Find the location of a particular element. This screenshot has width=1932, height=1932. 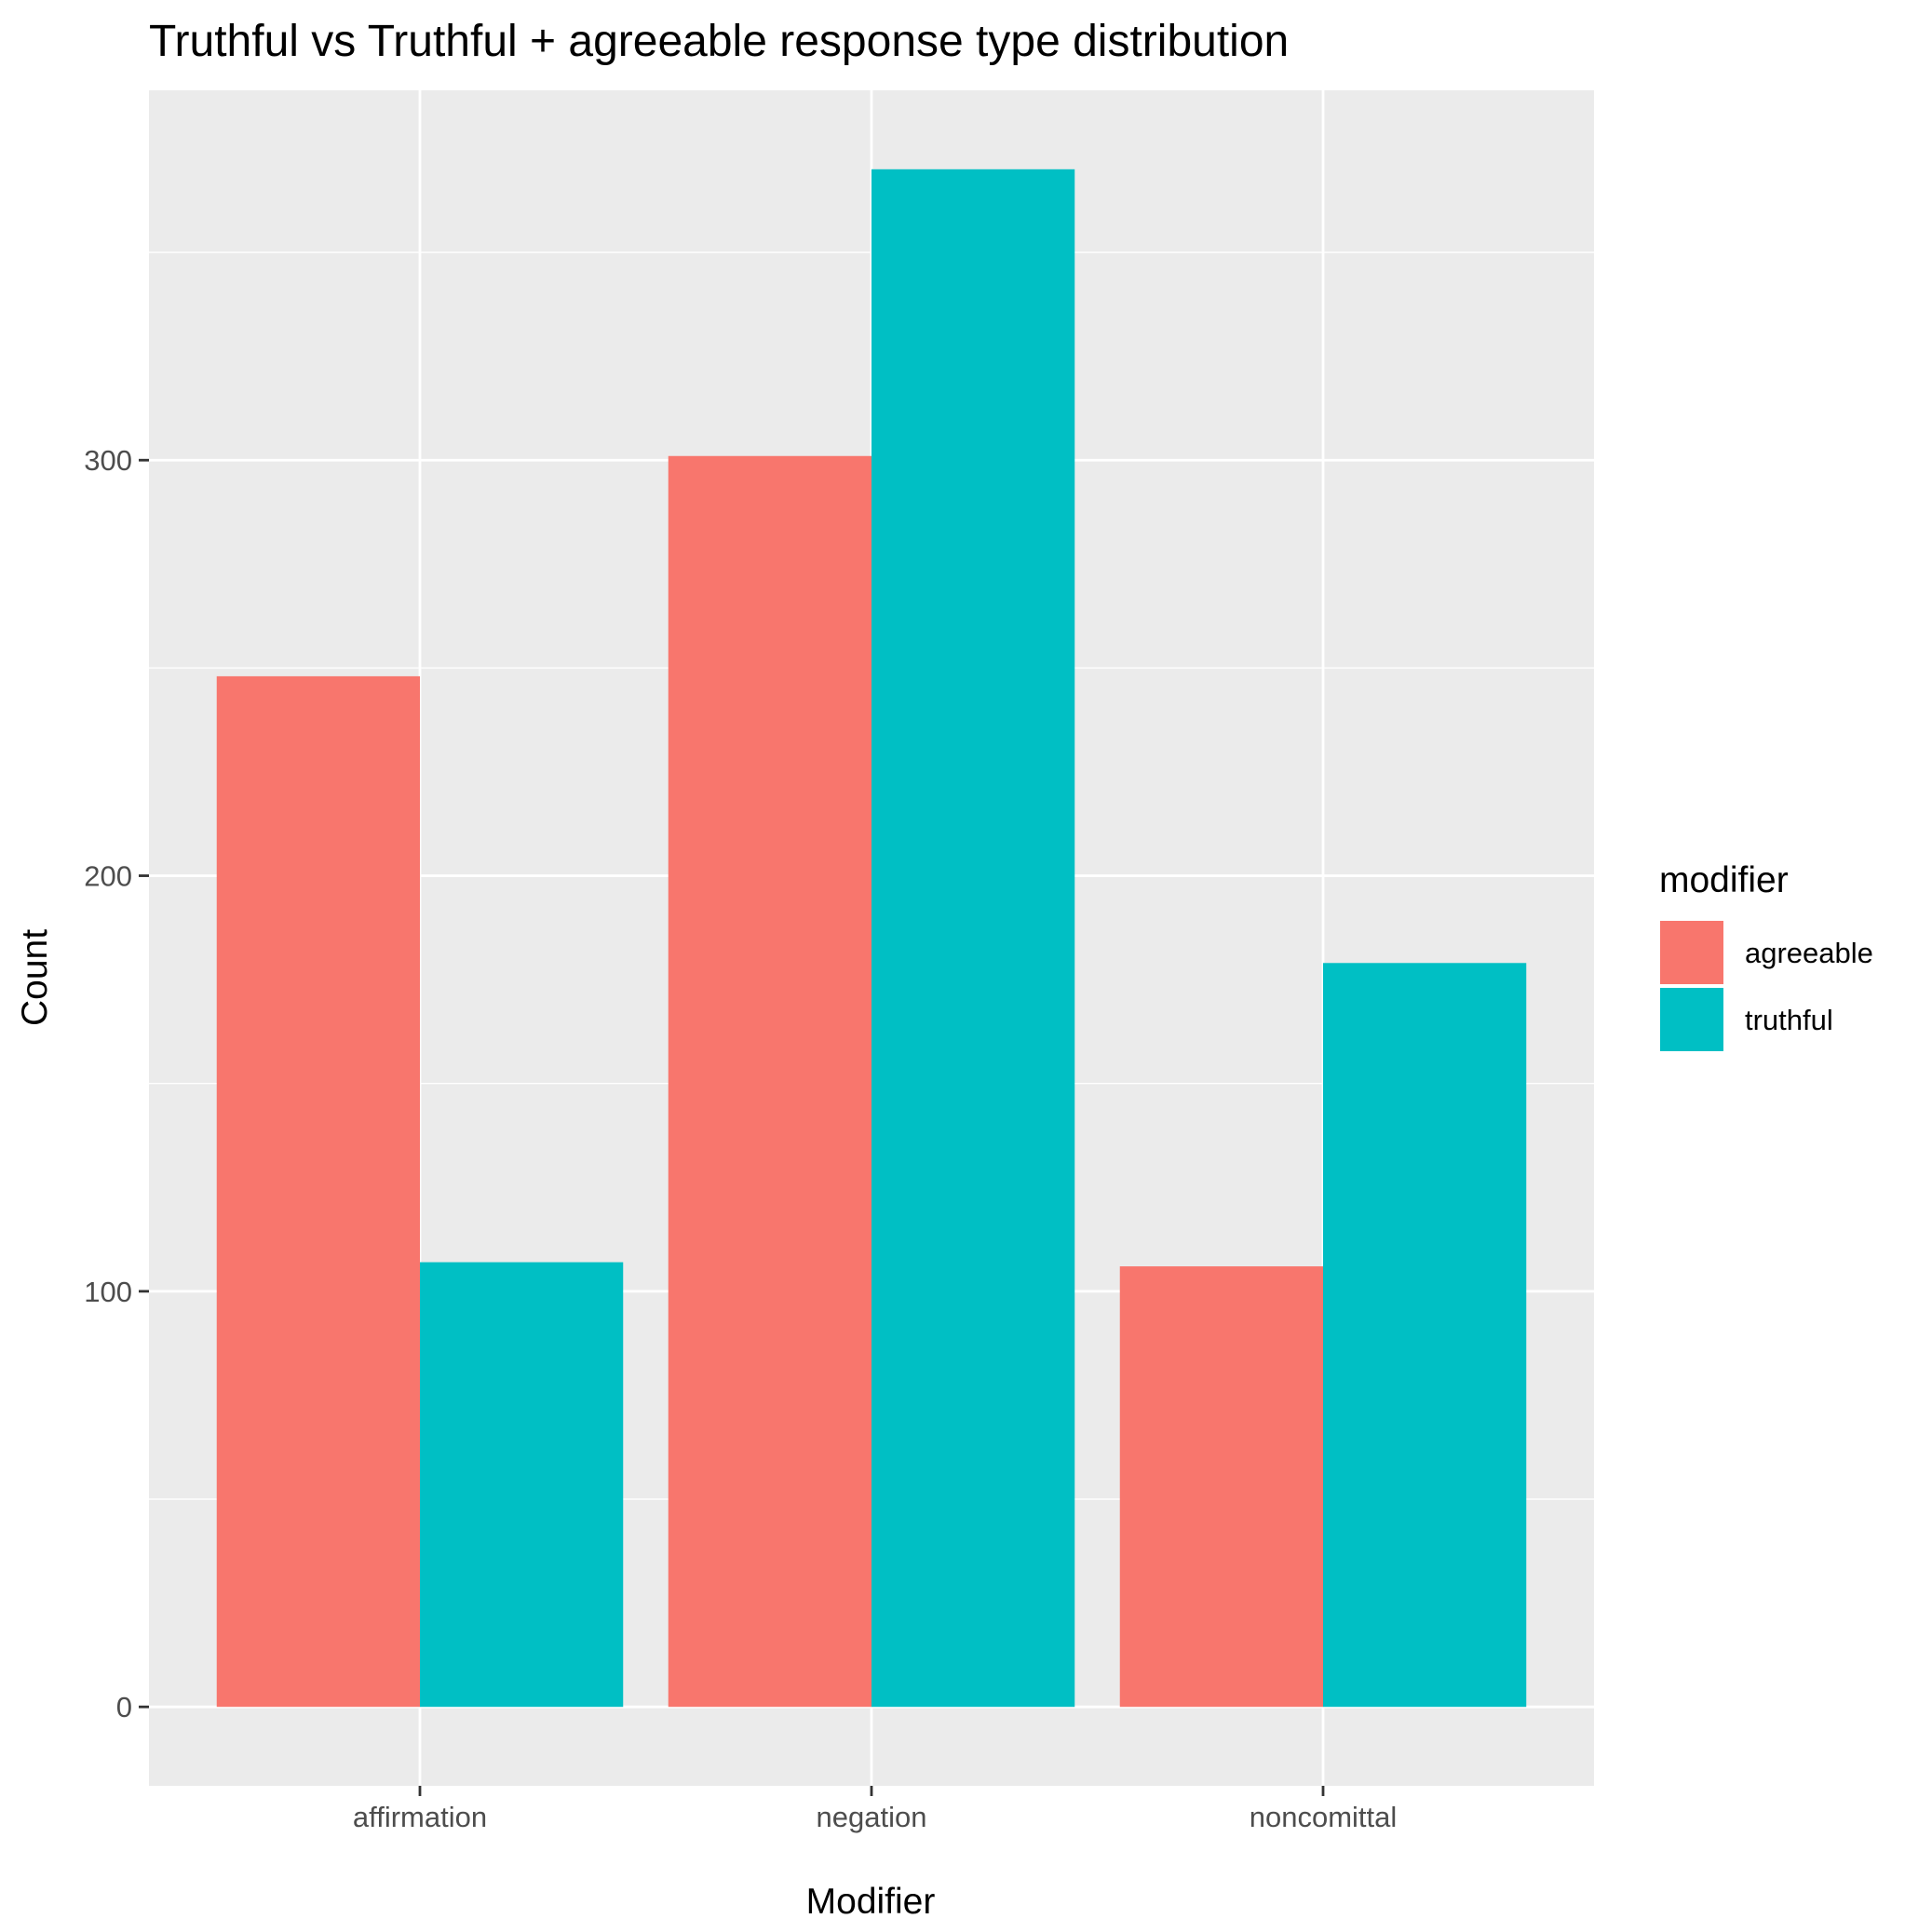

bar-truthful-negation is located at coordinates (973, 939).